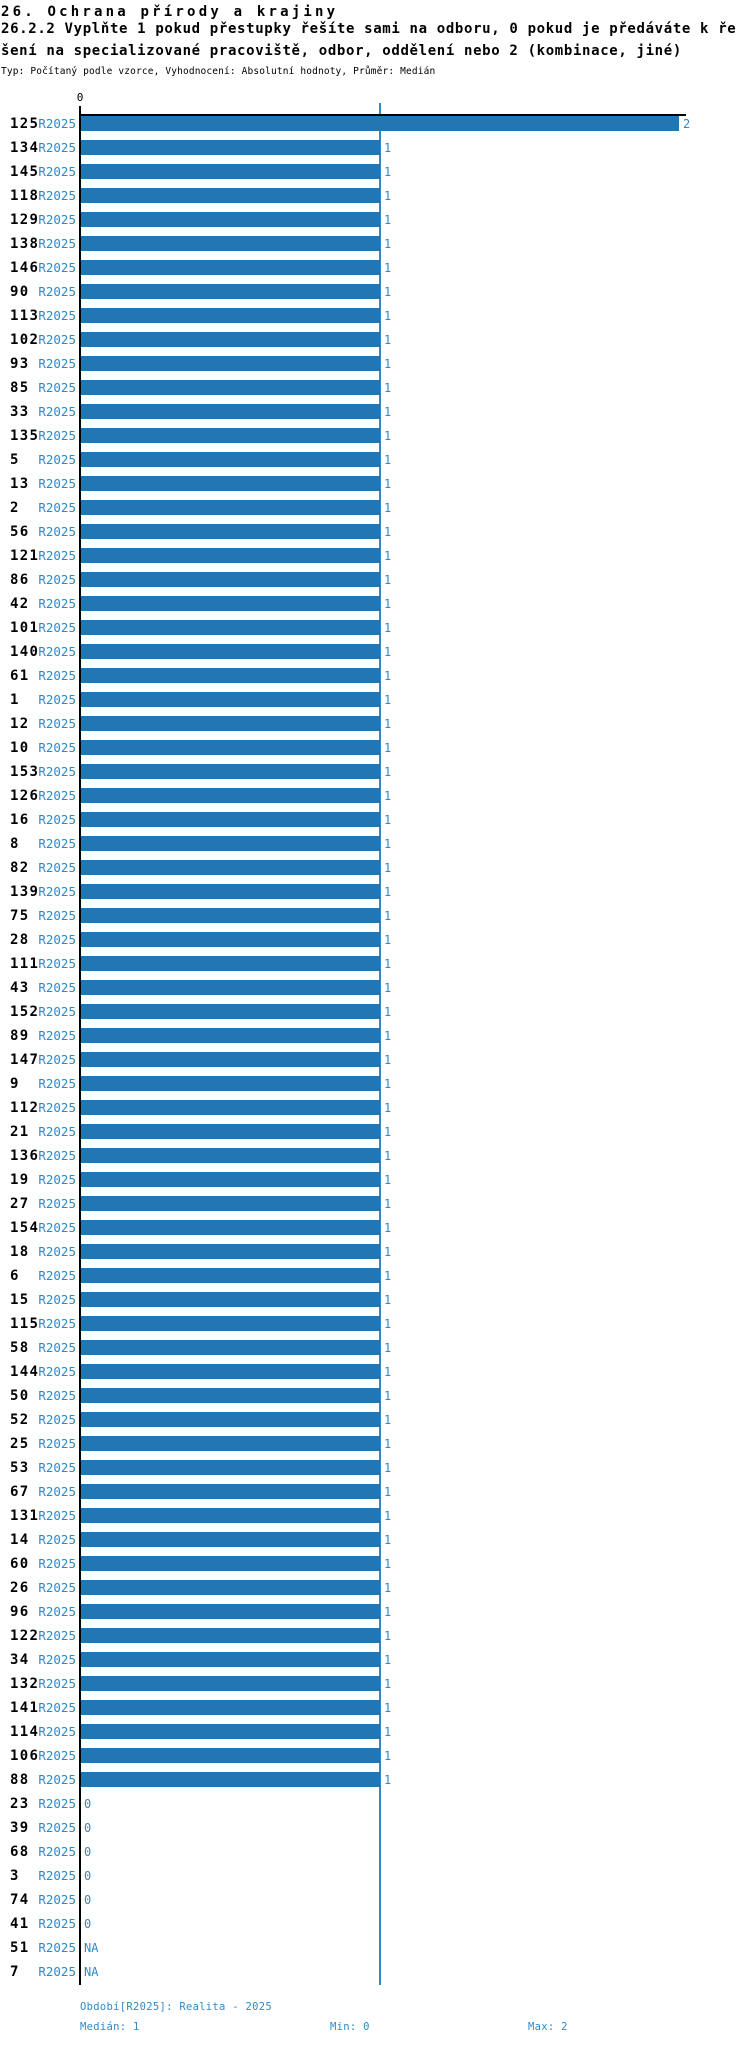  I want to click on chart-row: 53 R2025 1, so click(375, 1468).